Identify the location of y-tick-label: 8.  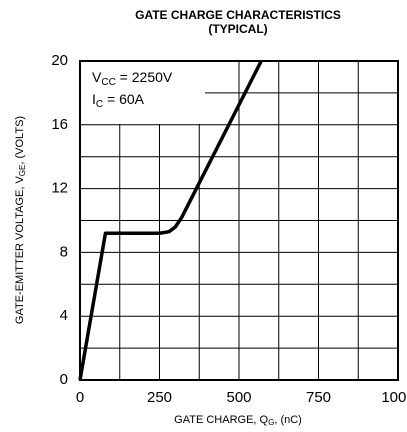
(64, 251).